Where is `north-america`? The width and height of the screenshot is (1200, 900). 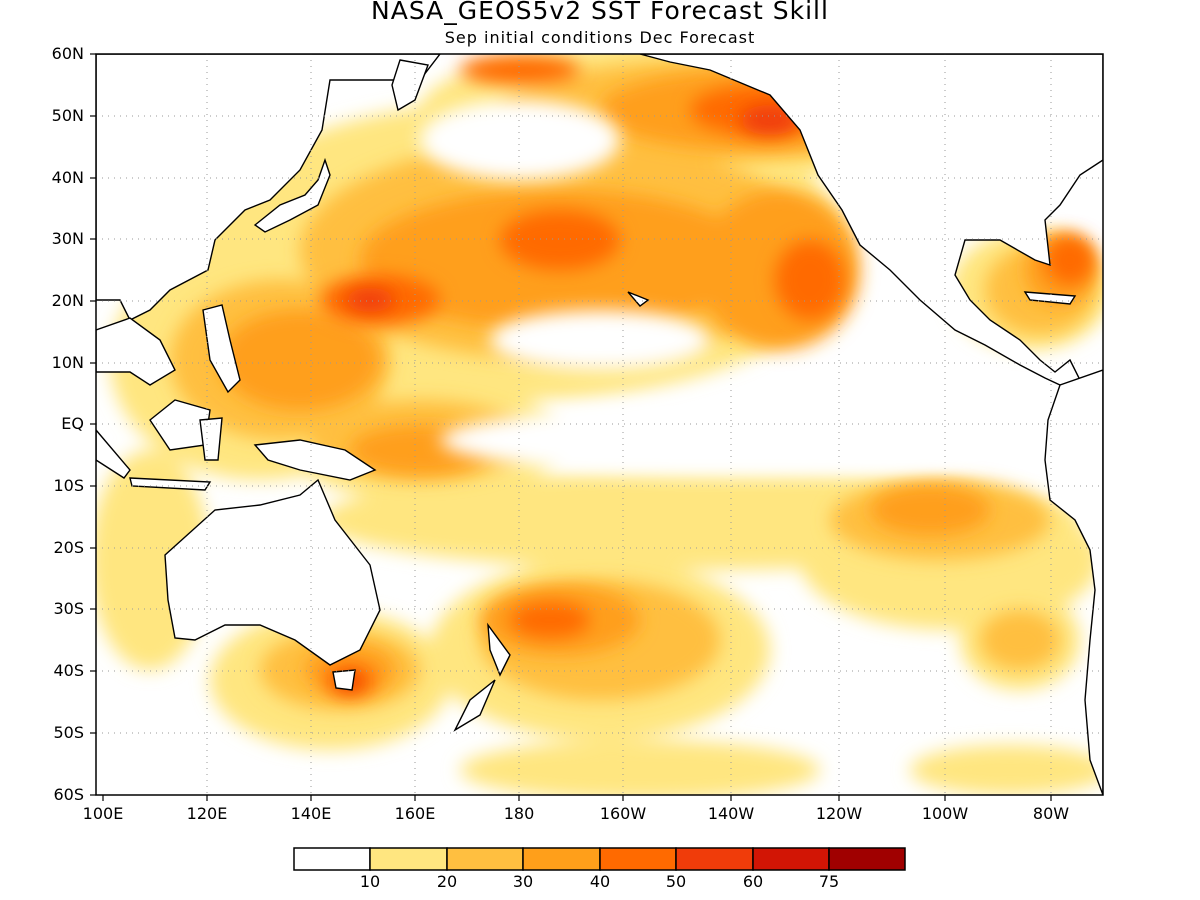
north-america is located at coordinates (871, 220).